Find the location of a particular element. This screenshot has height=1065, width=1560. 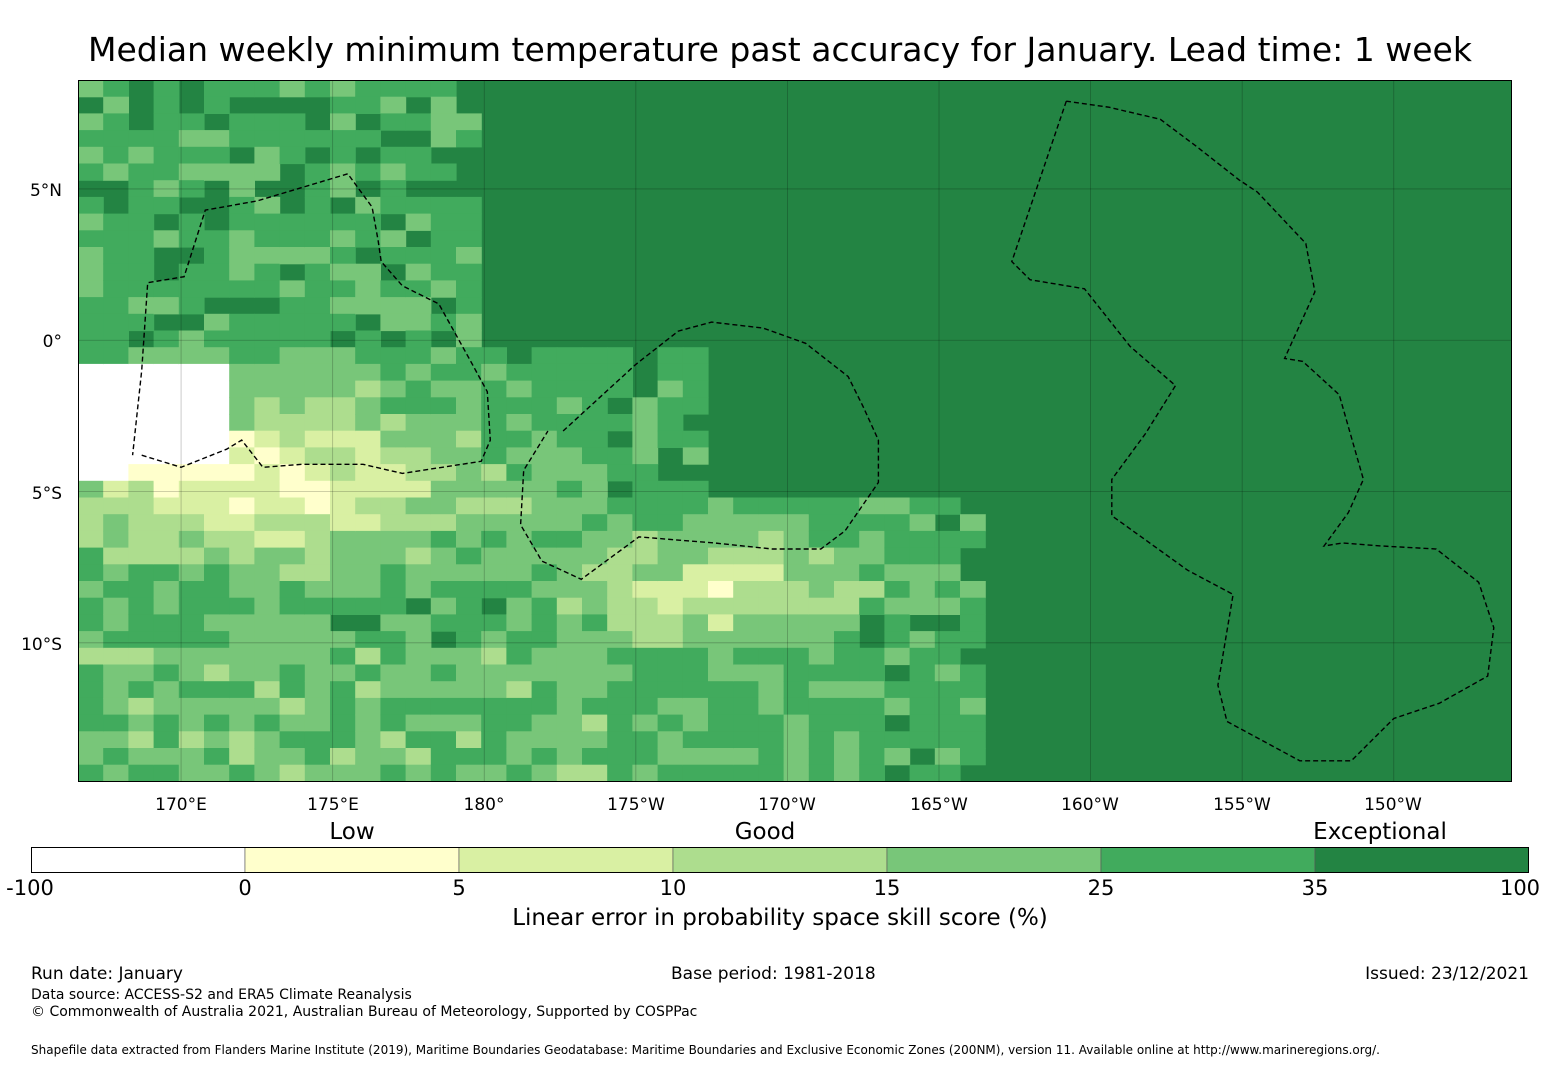

lat-label-5s: 5°S is located at coordinates (46, 494).